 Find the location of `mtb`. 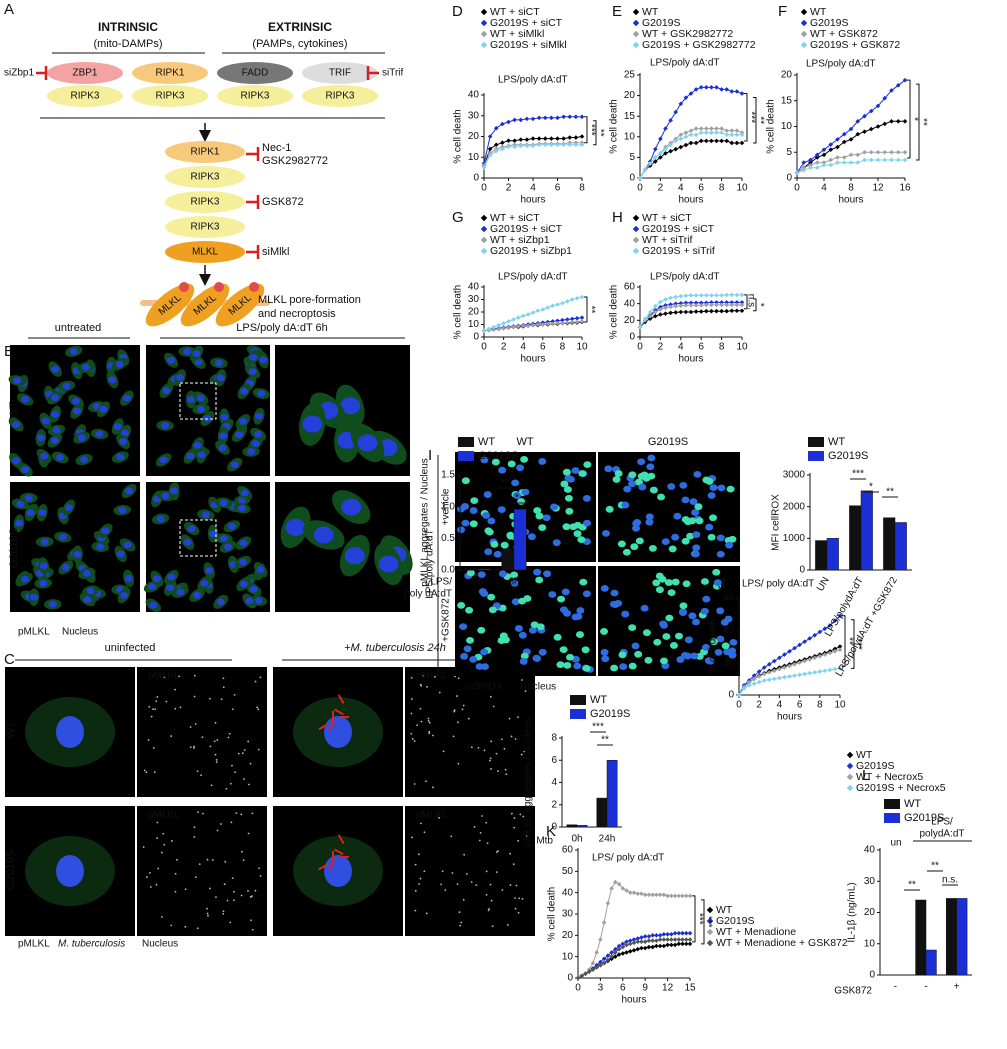

mtb is located at coordinates (341, 699).